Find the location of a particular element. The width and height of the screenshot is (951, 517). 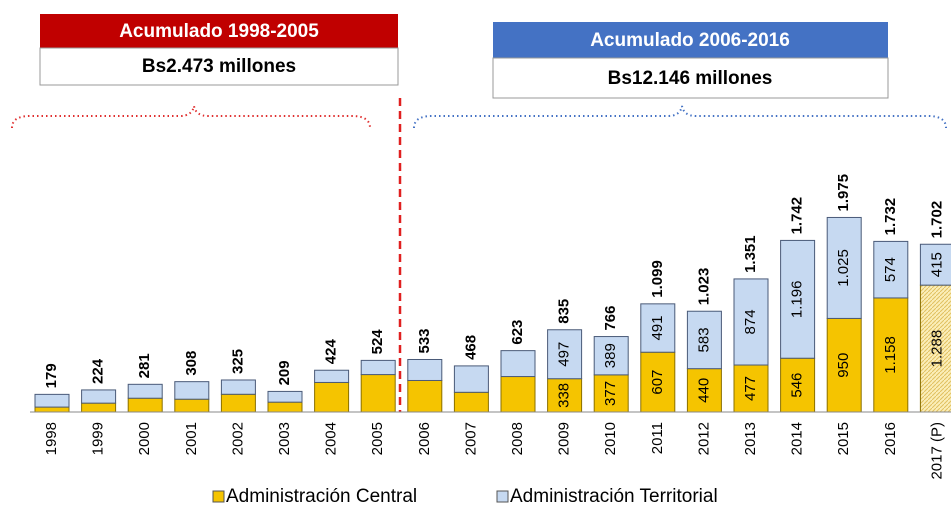

legend-label: Administración Territorial is located at coordinates (614, 496).